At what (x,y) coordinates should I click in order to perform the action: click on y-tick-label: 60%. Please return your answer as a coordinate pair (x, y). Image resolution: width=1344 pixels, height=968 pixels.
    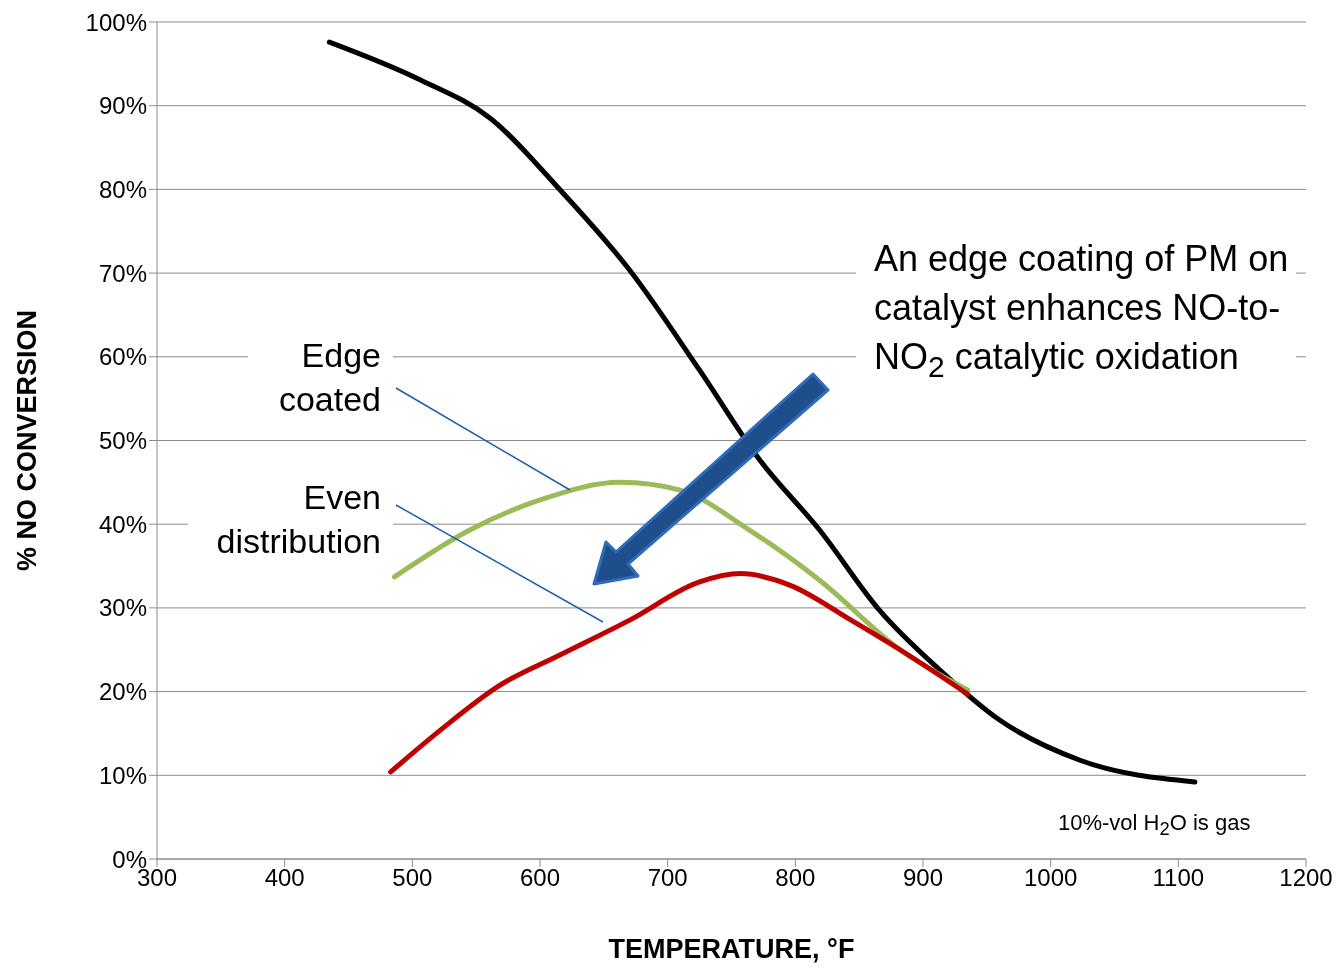
    Looking at the image, I should click on (122, 357).